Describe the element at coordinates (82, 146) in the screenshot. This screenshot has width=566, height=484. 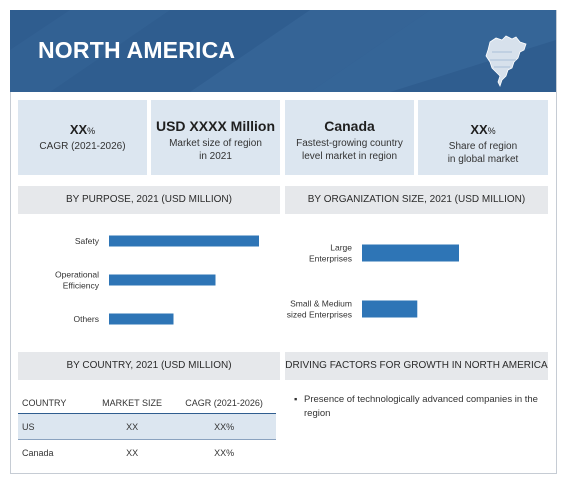
I see `kpi-cagr-label: CAGR (2021-2026)` at that location.